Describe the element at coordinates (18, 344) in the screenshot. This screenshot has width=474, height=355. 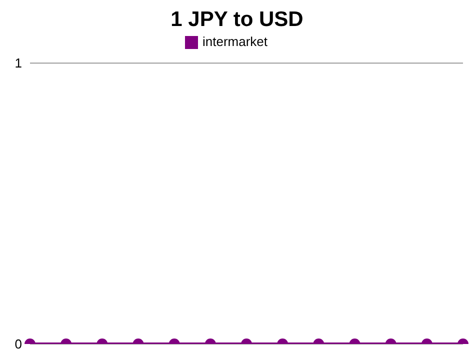
I see `y-tick-label: 0` at that location.